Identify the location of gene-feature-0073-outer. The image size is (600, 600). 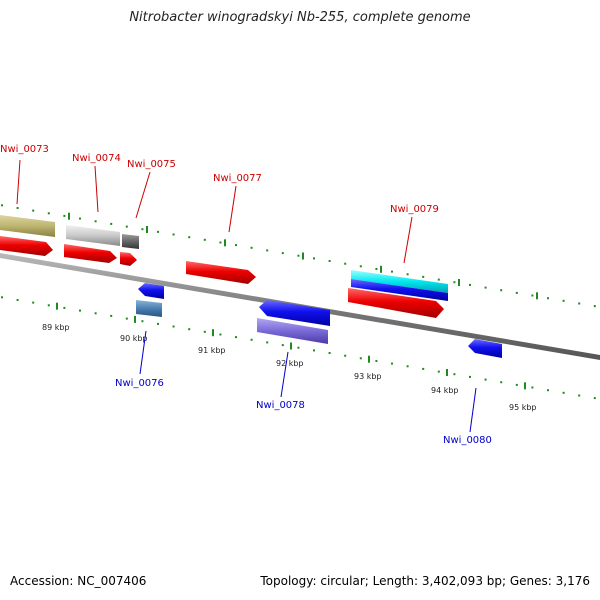
(27, 226).